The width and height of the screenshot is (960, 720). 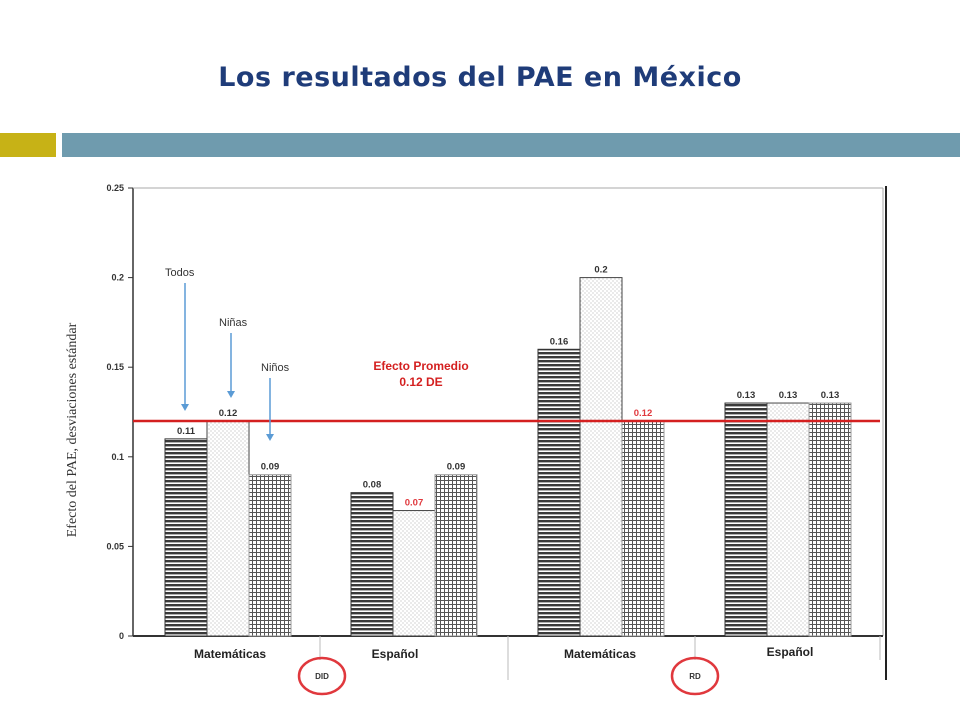 I want to click on bar-value-label: 0.11, so click(x=186, y=431).